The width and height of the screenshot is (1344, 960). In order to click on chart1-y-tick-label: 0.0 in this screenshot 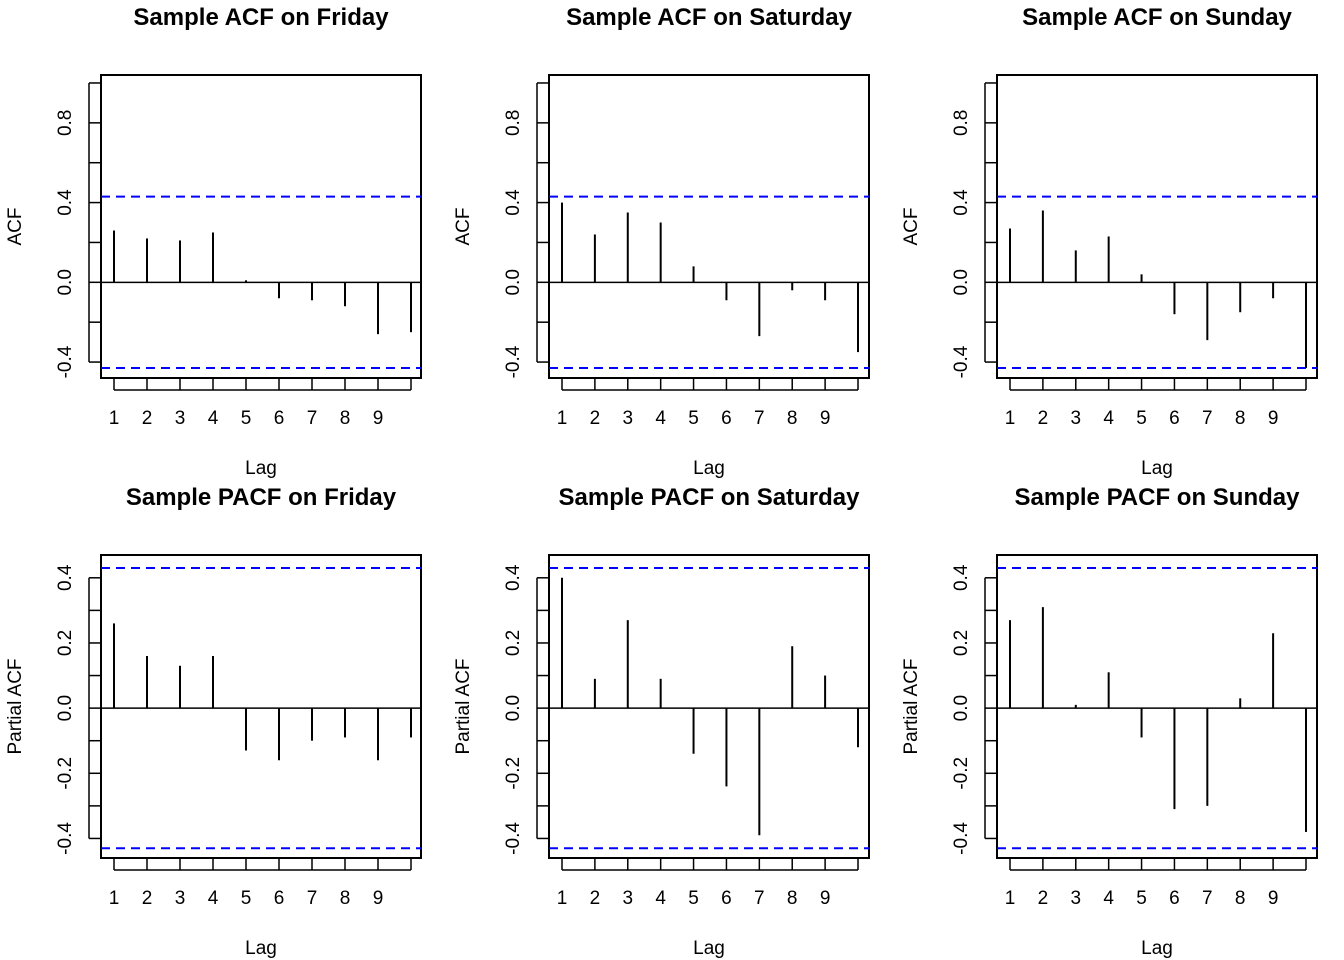, I will do `click(513, 282)`.